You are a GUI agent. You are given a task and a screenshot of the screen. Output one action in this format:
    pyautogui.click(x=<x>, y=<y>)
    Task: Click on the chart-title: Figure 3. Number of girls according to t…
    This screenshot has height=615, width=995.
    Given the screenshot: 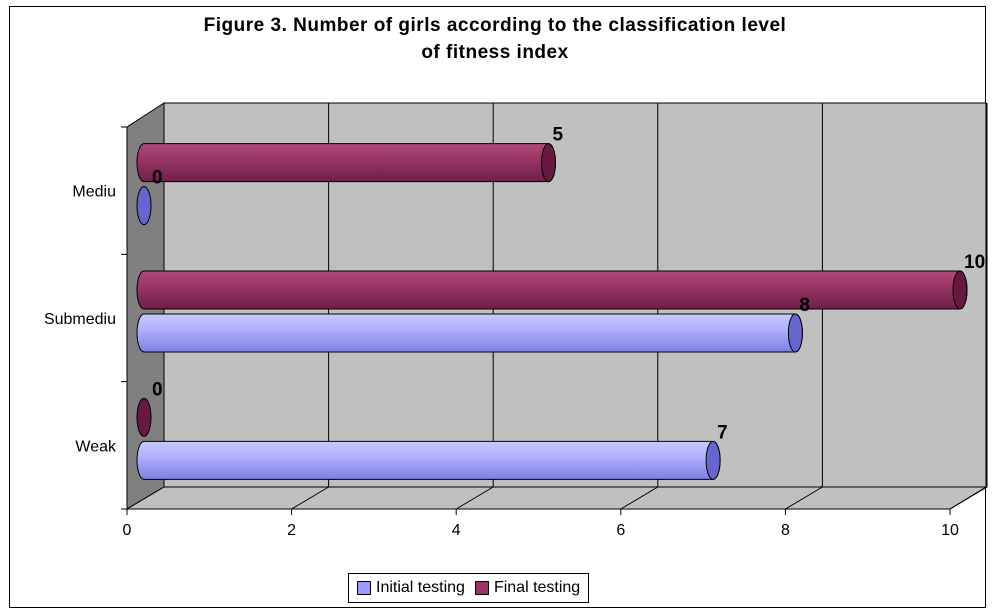 What is the action you would take?
    pyautogui.click(x=495, y=25)
    